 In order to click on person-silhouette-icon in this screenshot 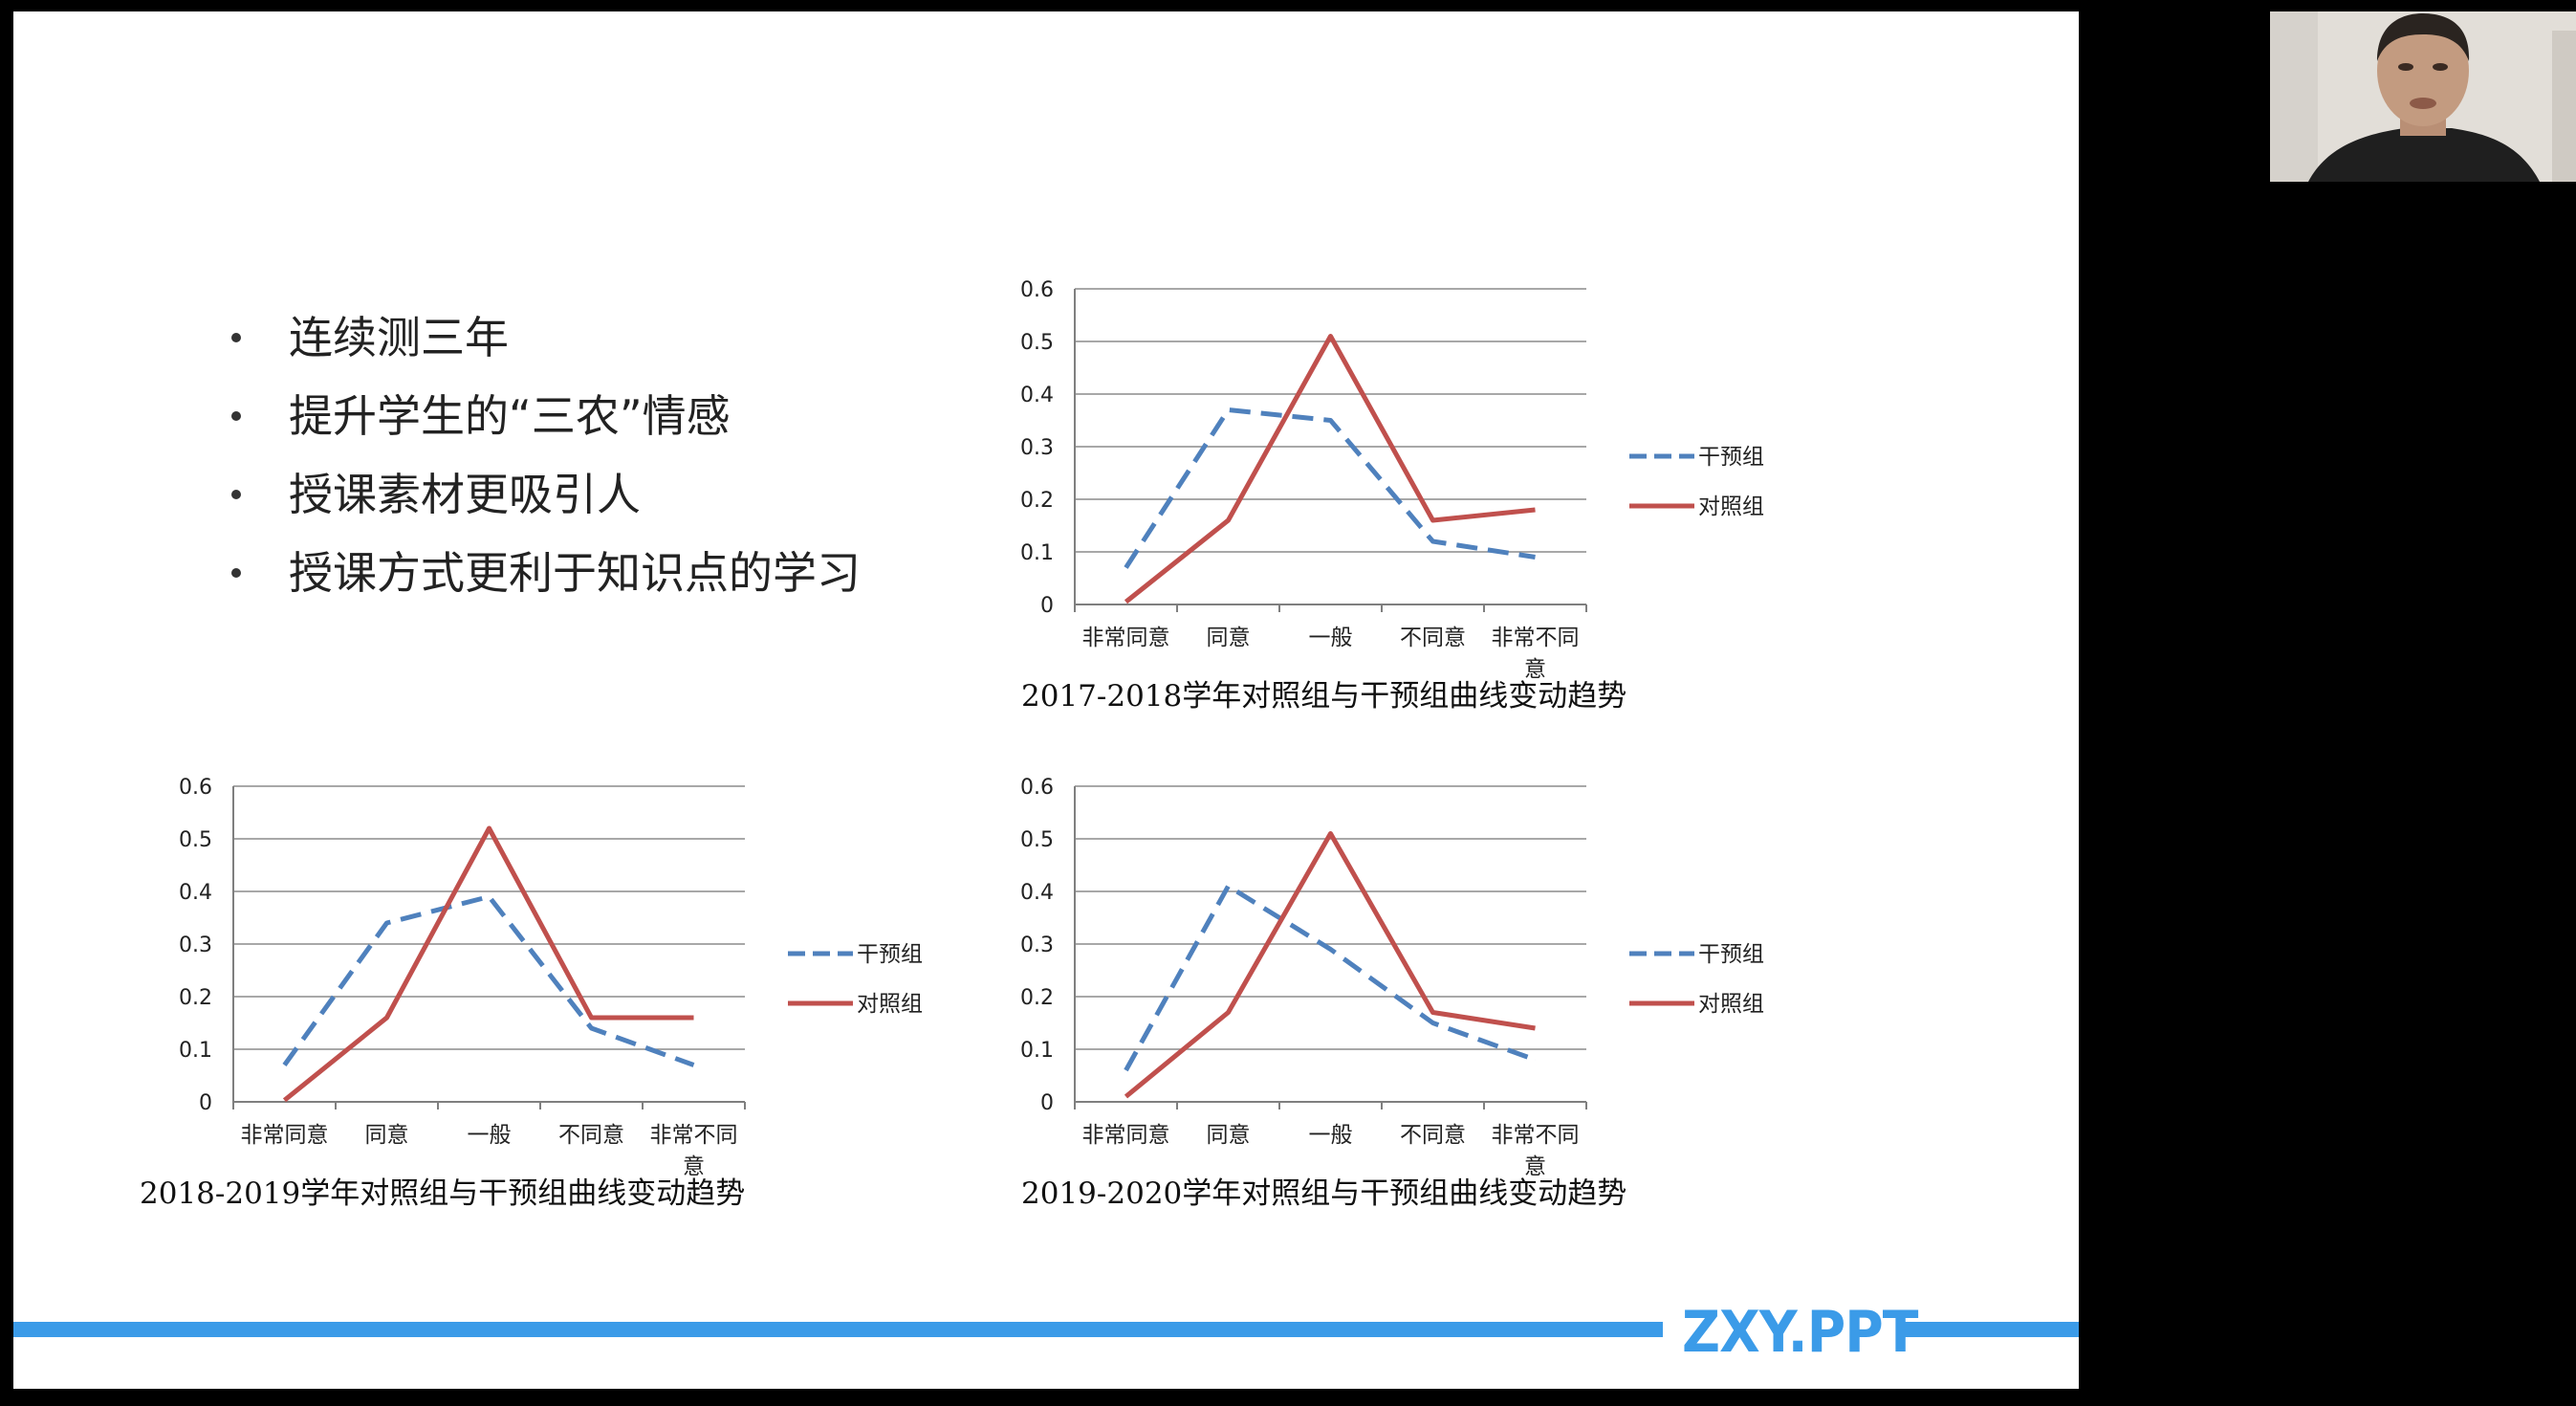, I will do `click(2423, 96)`.